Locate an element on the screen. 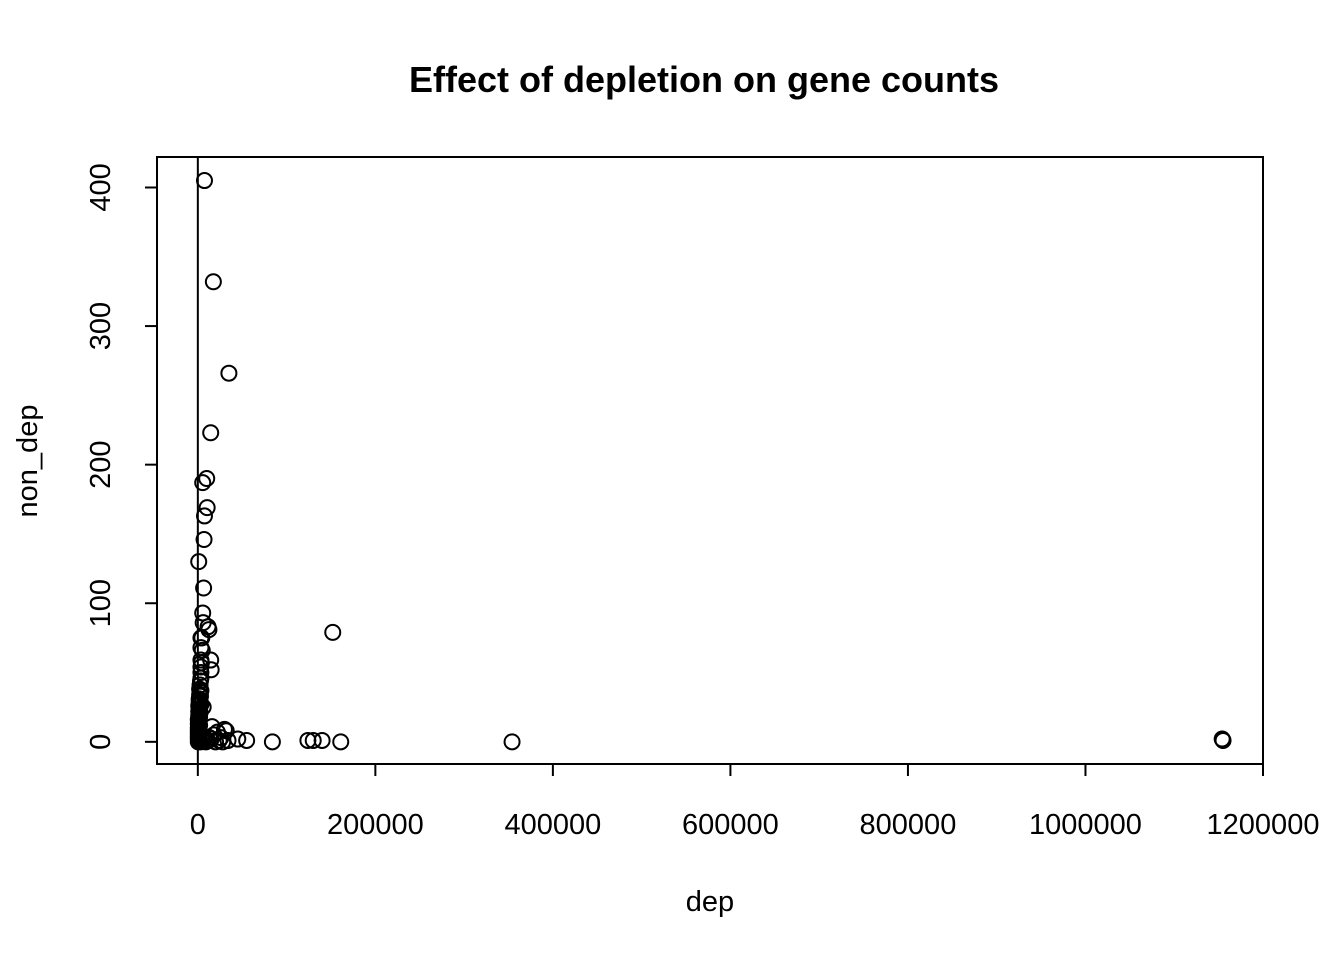  chart-title: Effect of depletion on gene counts is located at coordinates (704, 79).